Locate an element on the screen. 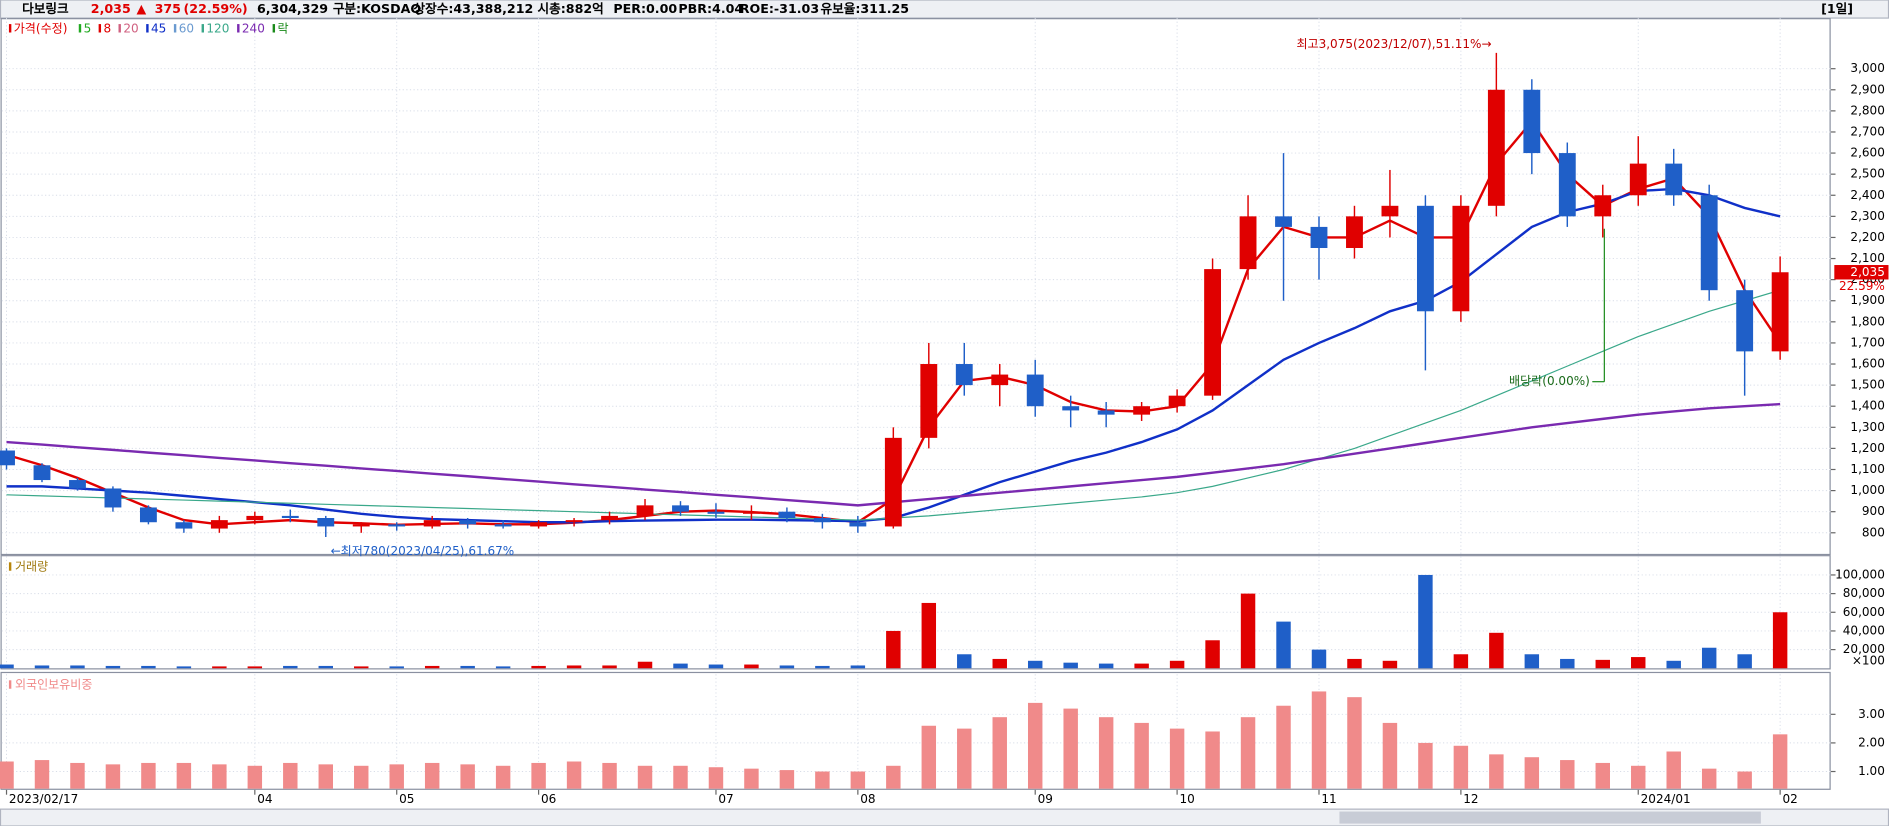 This screenshot has width=1889, height=826. market: 구분:KOSDAQ is located at coordinates (377, 8).